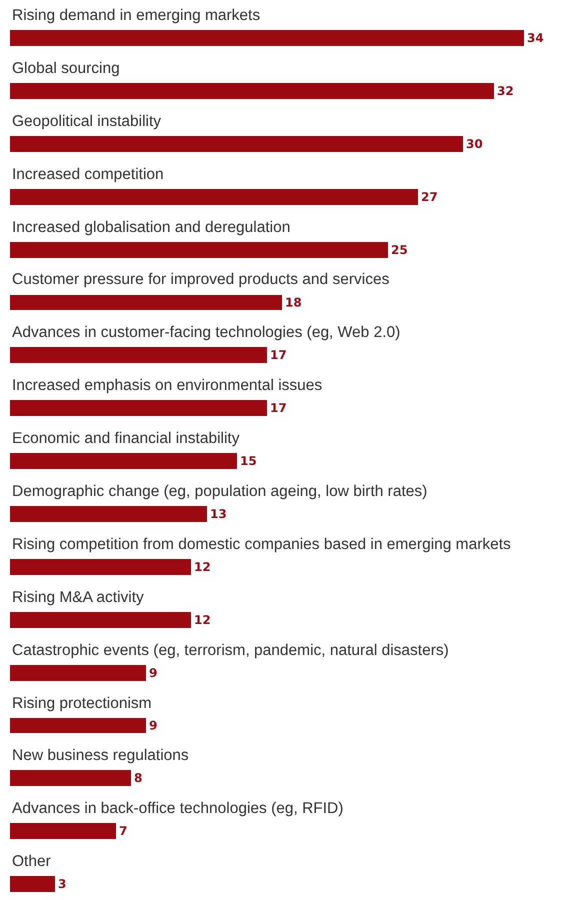 The height and width of the screenshot is (900, 573). I want to click on y-tick-label: Demographic change (eg, population ageing, low birth rates), so click(220, 491).